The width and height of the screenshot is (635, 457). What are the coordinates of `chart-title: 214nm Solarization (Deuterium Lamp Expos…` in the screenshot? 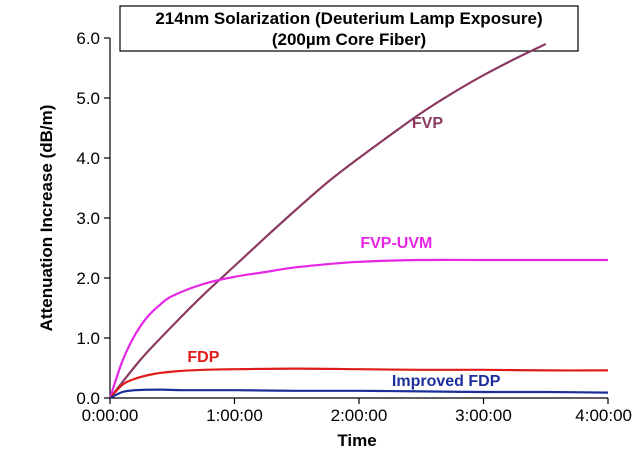 It's located at (348, 18).